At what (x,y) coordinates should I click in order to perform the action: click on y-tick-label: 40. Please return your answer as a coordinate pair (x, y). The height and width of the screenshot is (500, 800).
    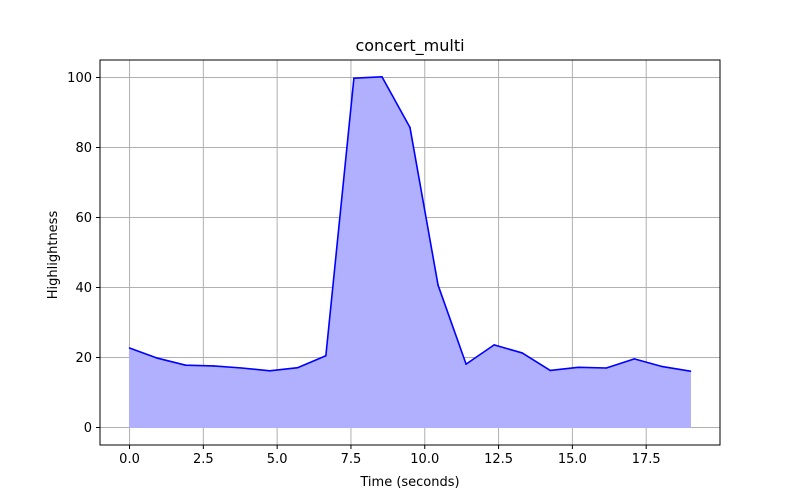
    Looking at the image, I should click on (83, 288).